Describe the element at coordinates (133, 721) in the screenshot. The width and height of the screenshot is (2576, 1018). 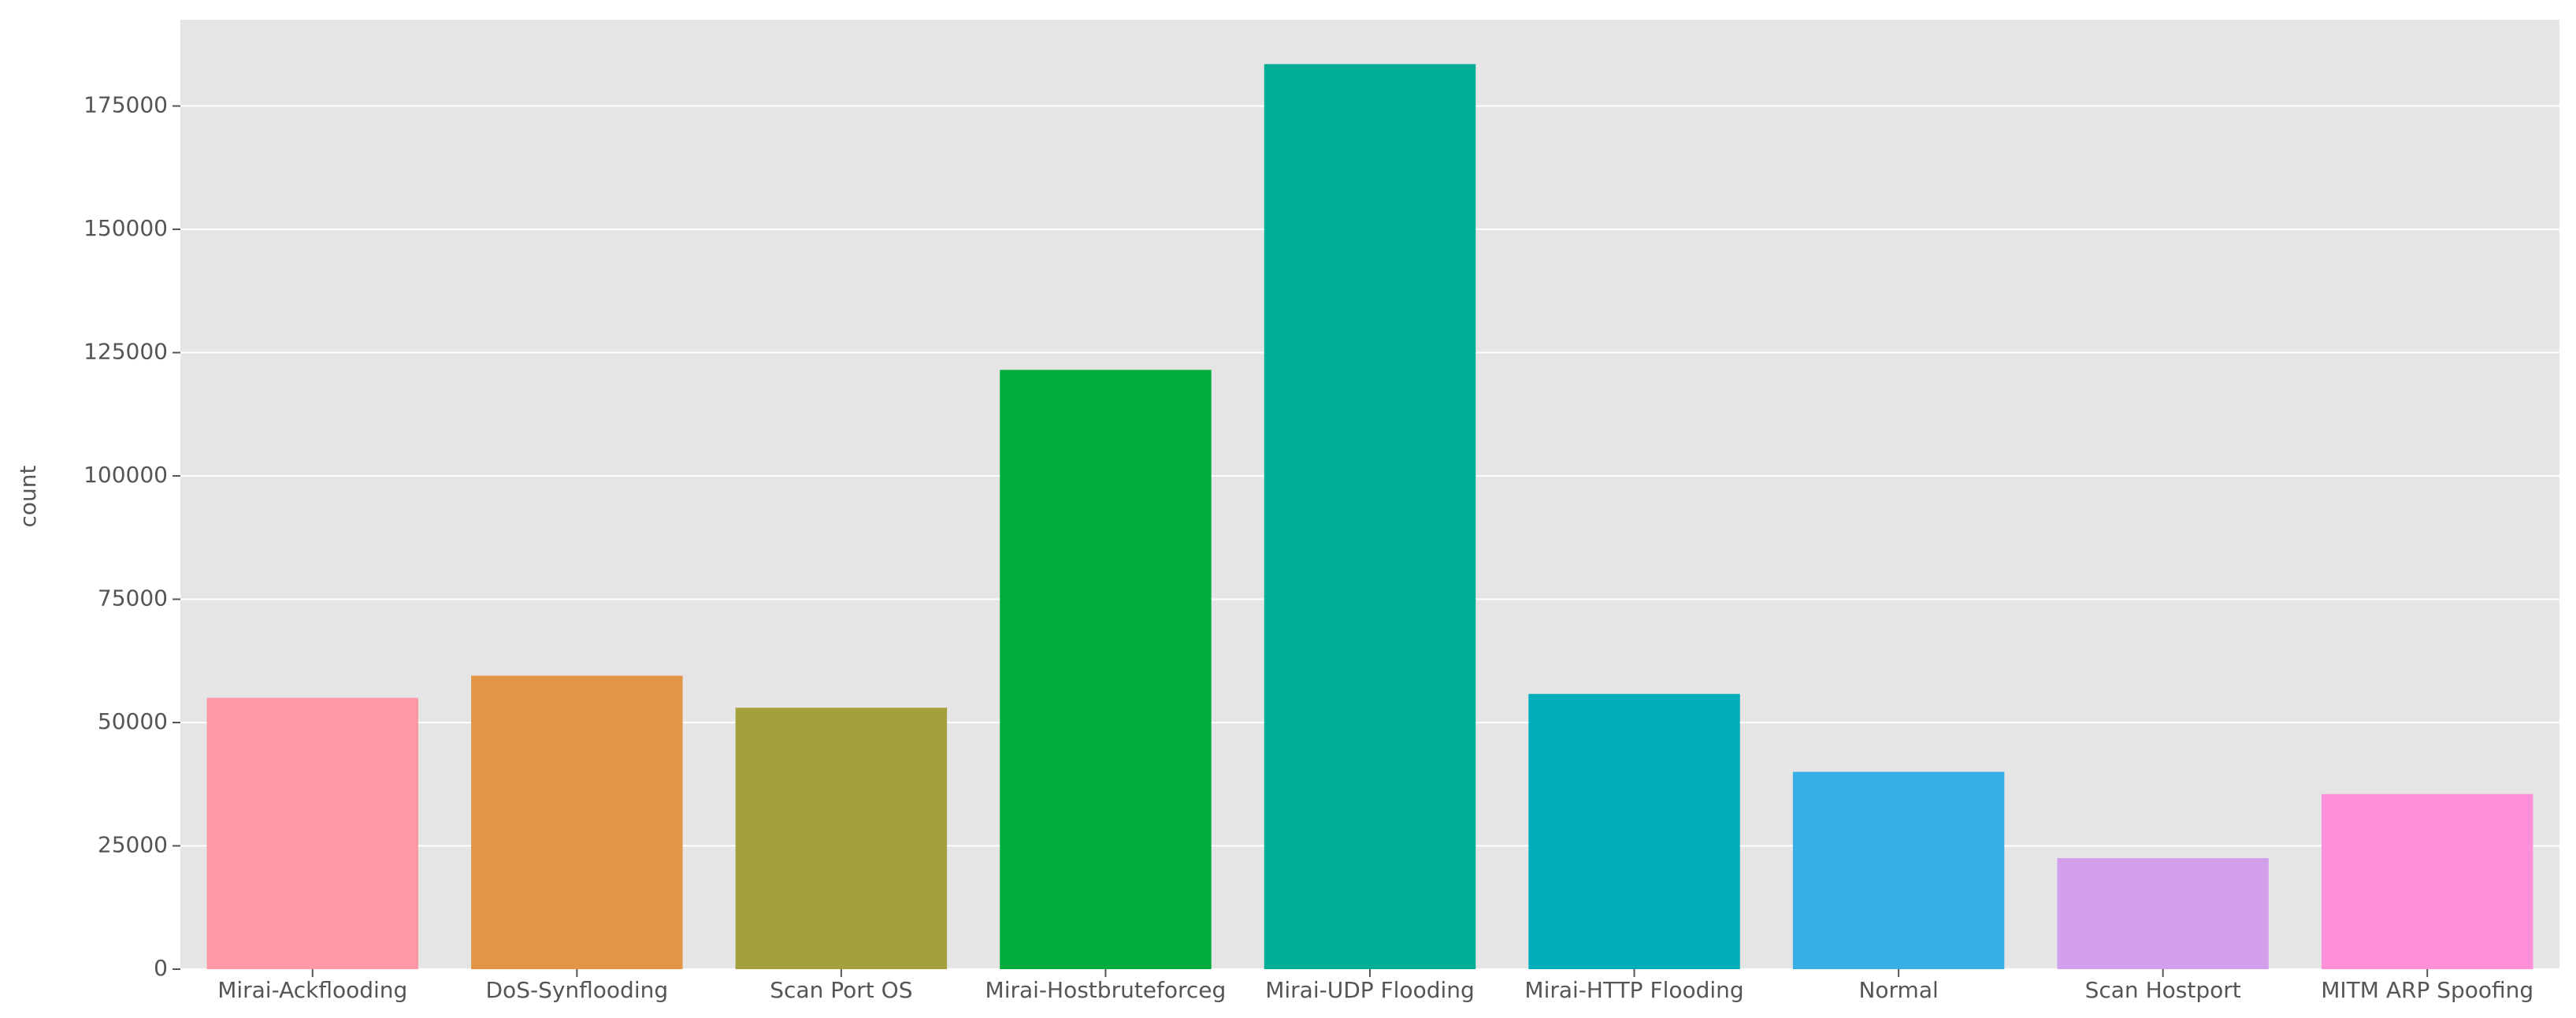
I see `y-tick-label: 50000` at that location.